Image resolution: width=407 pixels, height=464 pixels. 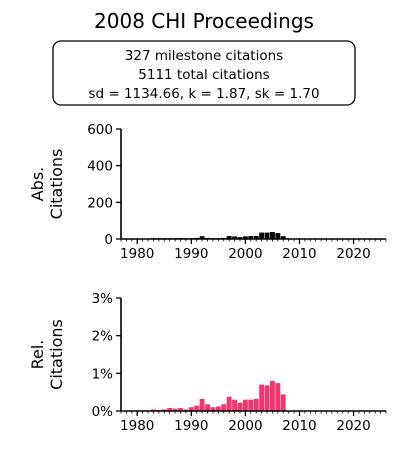 What do you see at coordinates (103, 412) in the screenshot?
I see `rel-y-tick-label: 0%` at bounding box center [103, 412].